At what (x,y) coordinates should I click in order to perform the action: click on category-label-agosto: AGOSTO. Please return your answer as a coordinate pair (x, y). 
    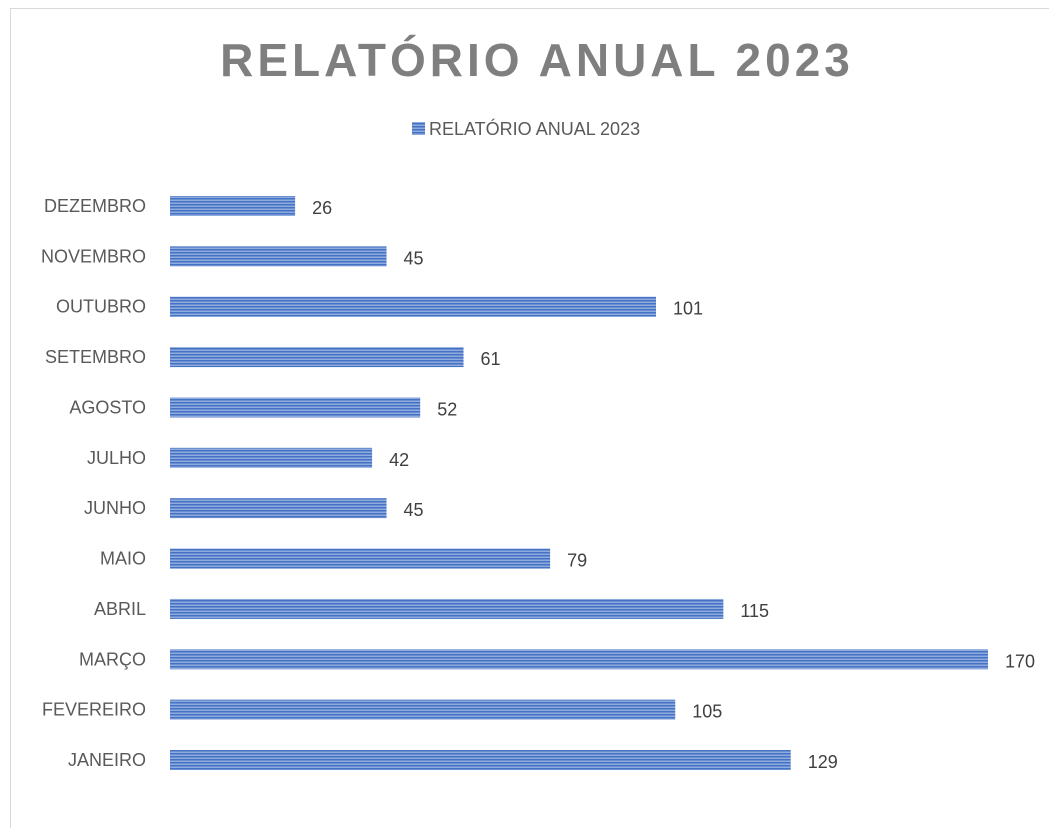
    Looking at the image, I should click on (107, 407).